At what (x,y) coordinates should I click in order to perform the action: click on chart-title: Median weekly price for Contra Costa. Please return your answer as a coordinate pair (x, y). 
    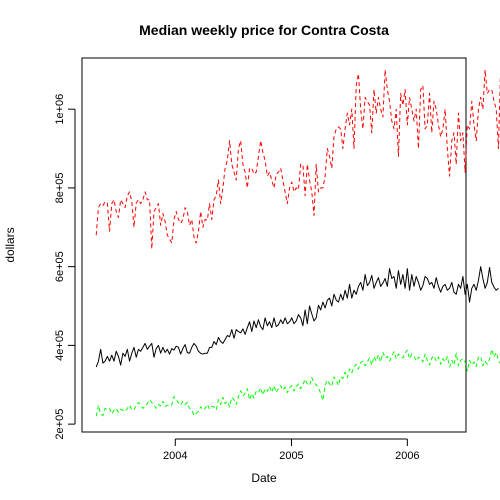
    Looking at the image, I should click on (264, 30).